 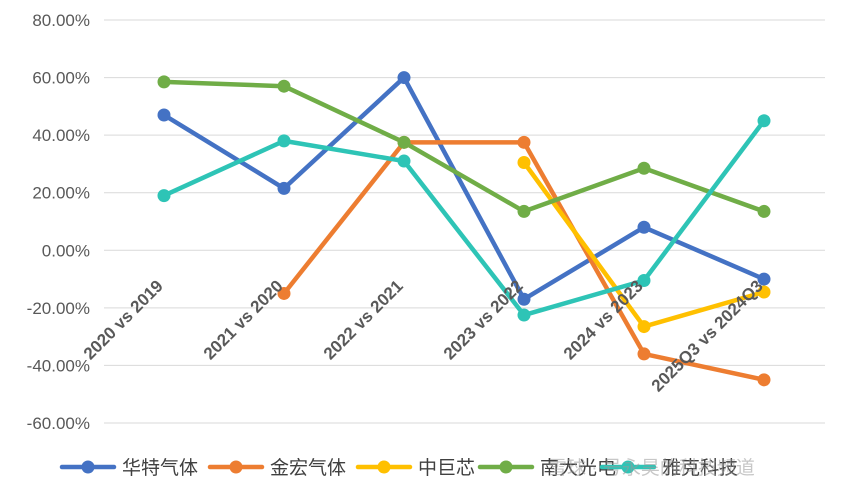 I want to click on legend-label: 华特气体, so click(x=160, y=468).